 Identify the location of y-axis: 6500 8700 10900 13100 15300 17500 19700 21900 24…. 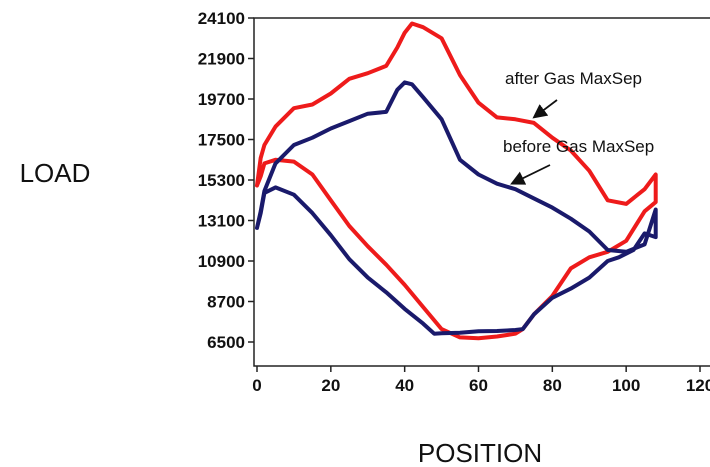
(226, 180).